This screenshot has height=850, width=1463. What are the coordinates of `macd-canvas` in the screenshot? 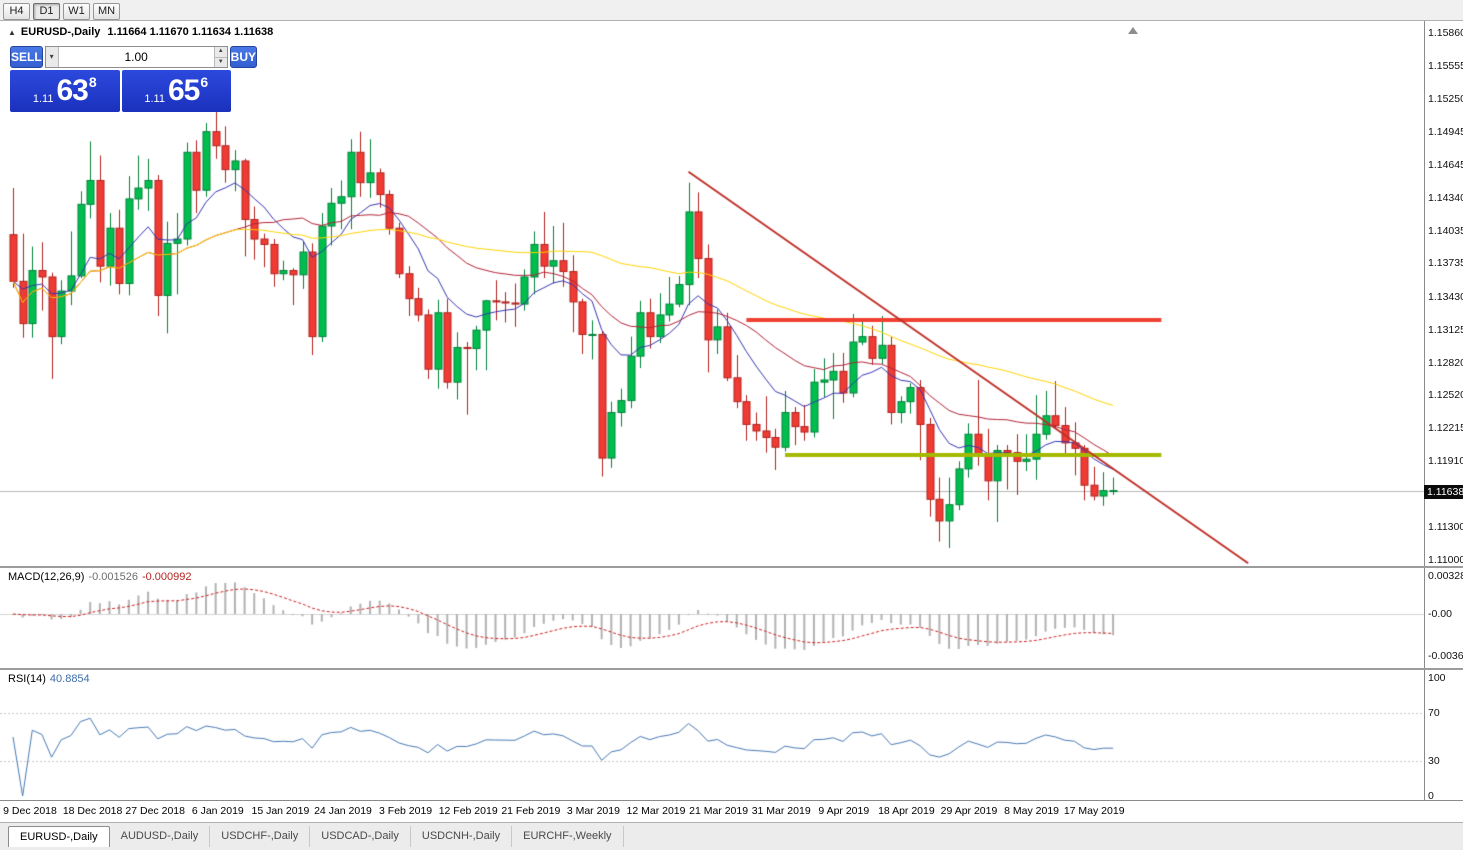 It's located at (712, 618).